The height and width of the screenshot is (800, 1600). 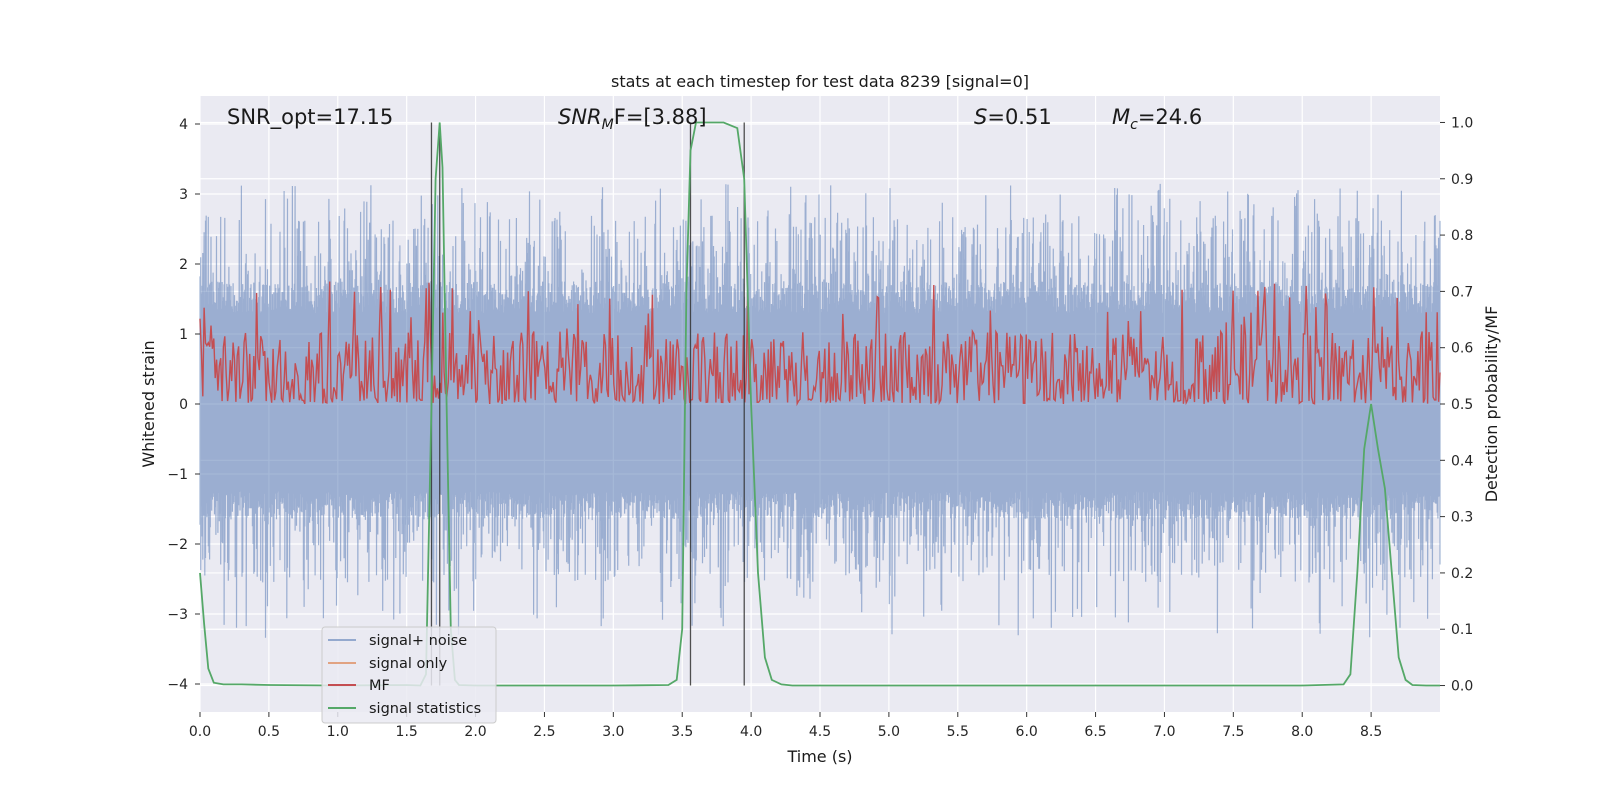 I want to click on y-tick-label: −4, so click(x=177, y=685).